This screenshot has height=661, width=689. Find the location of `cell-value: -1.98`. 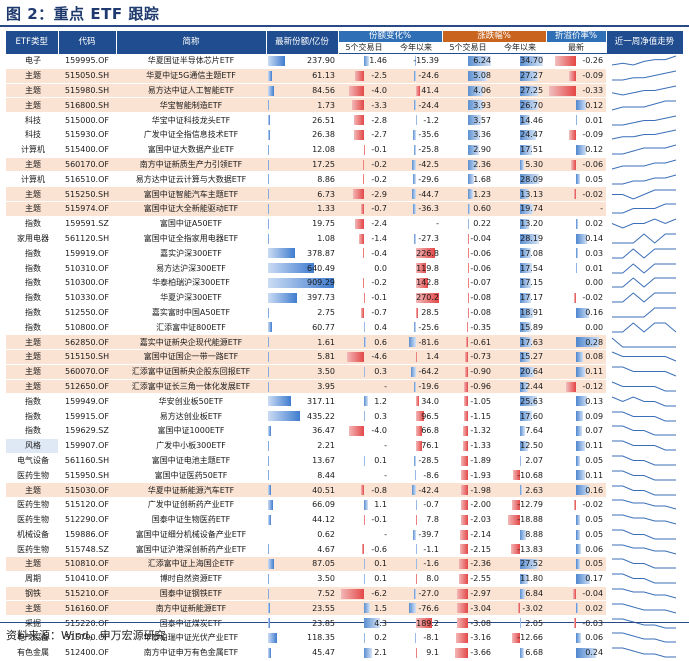

cell-value: -1.98 is located at coordinates (480, 490).